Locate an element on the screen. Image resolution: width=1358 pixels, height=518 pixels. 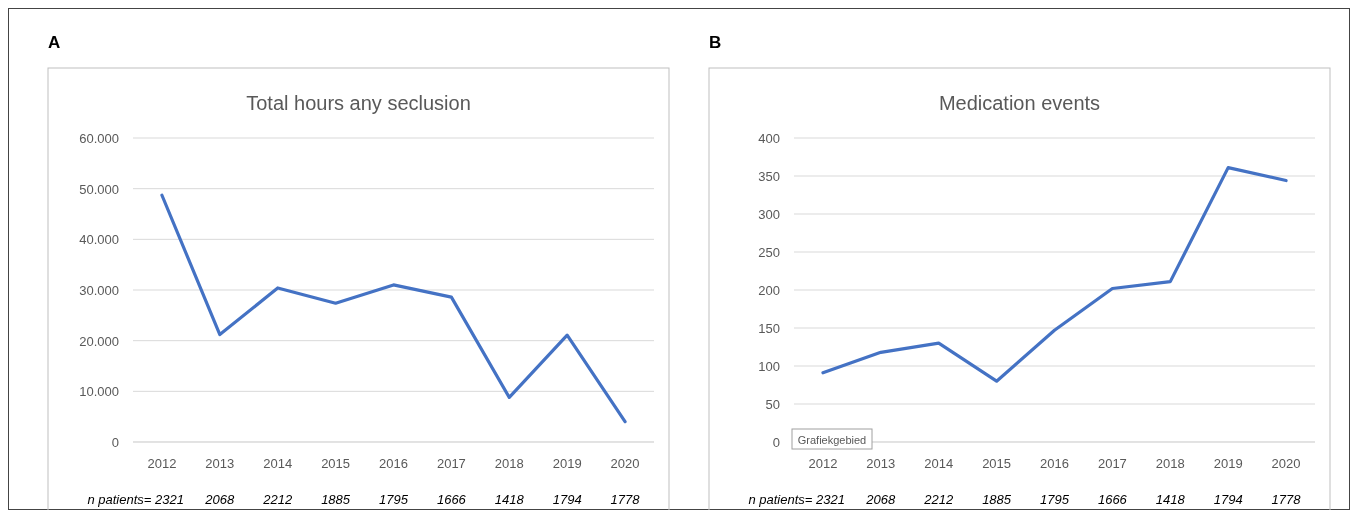
y-tick-label: 20.000 is located at coordinates (99, 341).